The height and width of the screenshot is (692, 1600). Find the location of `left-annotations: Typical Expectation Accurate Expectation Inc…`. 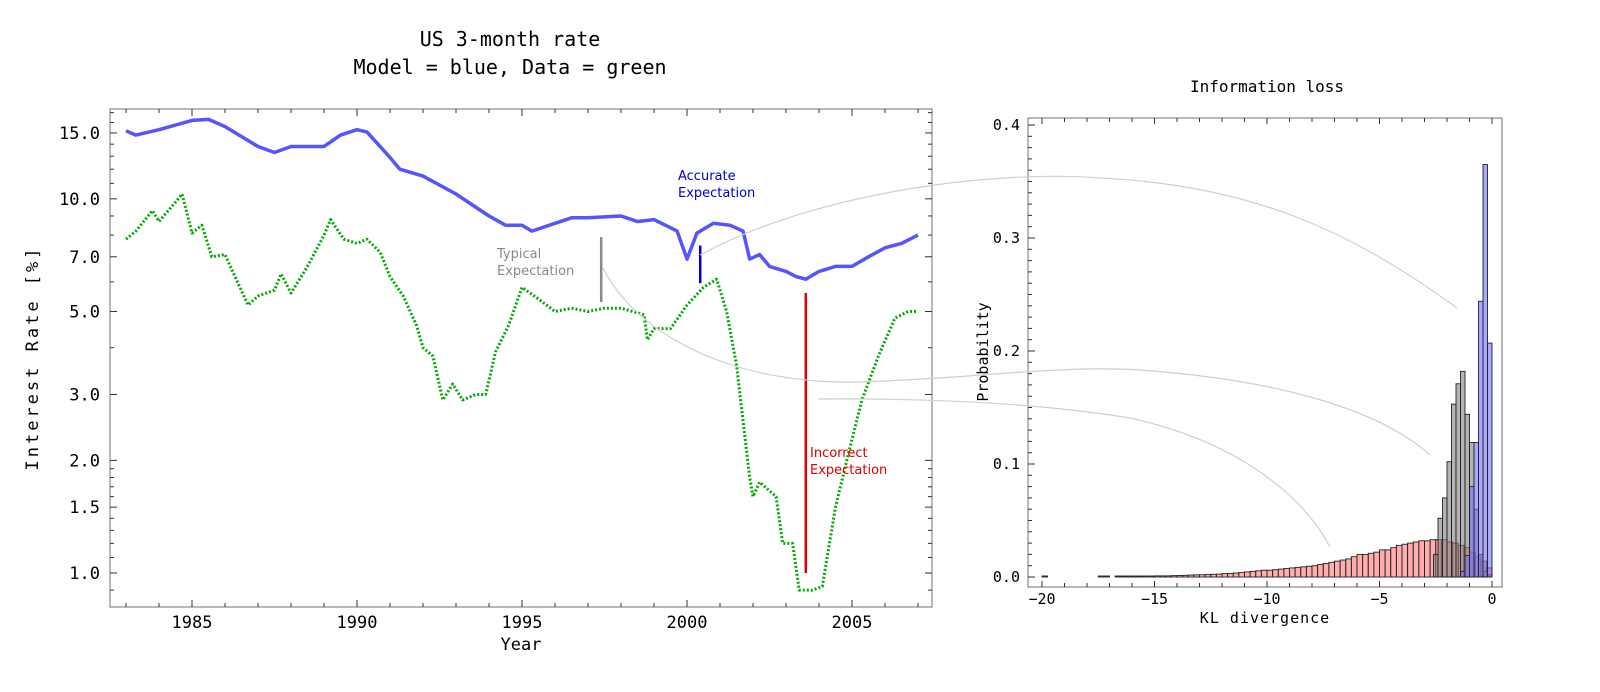

left-annotations: Typical Expectation Accurate Expectation Inc… is located at coordinates (691, 371).